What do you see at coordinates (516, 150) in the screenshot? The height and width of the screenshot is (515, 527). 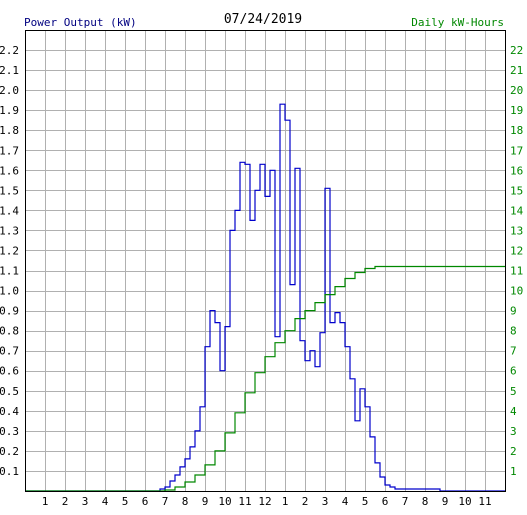 I see `y-right-tick-label: 17` at bounding box center [516, 150].